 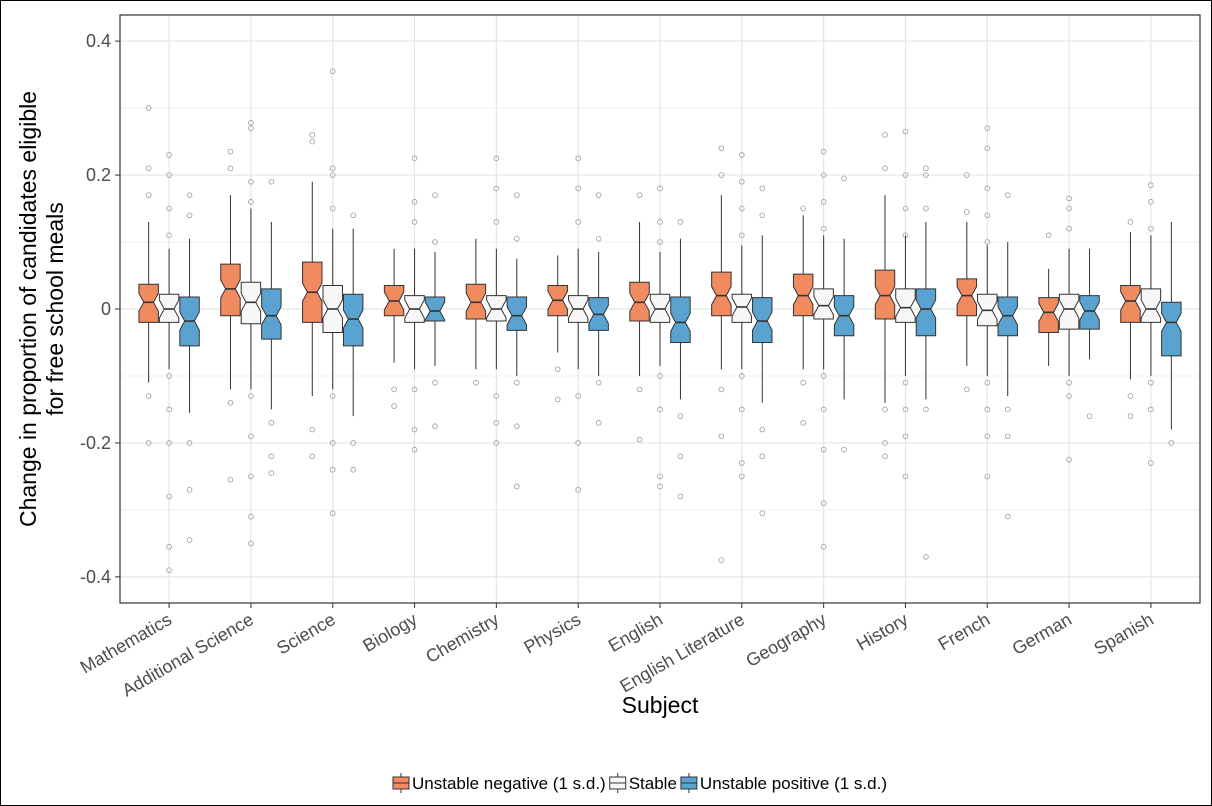 I want to click on legend-item: Unstable positive (1 s.d.), so click(x=783, y=783).